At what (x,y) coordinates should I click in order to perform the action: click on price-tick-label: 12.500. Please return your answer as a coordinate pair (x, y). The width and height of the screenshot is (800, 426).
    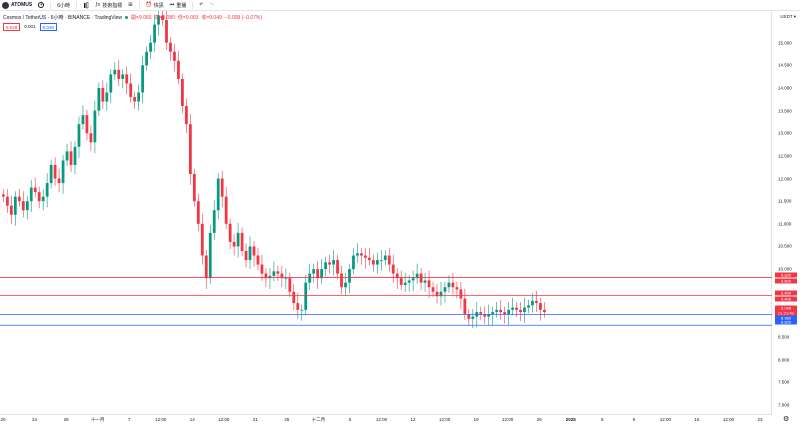
    Looking at the image, I should click on (785, 156).